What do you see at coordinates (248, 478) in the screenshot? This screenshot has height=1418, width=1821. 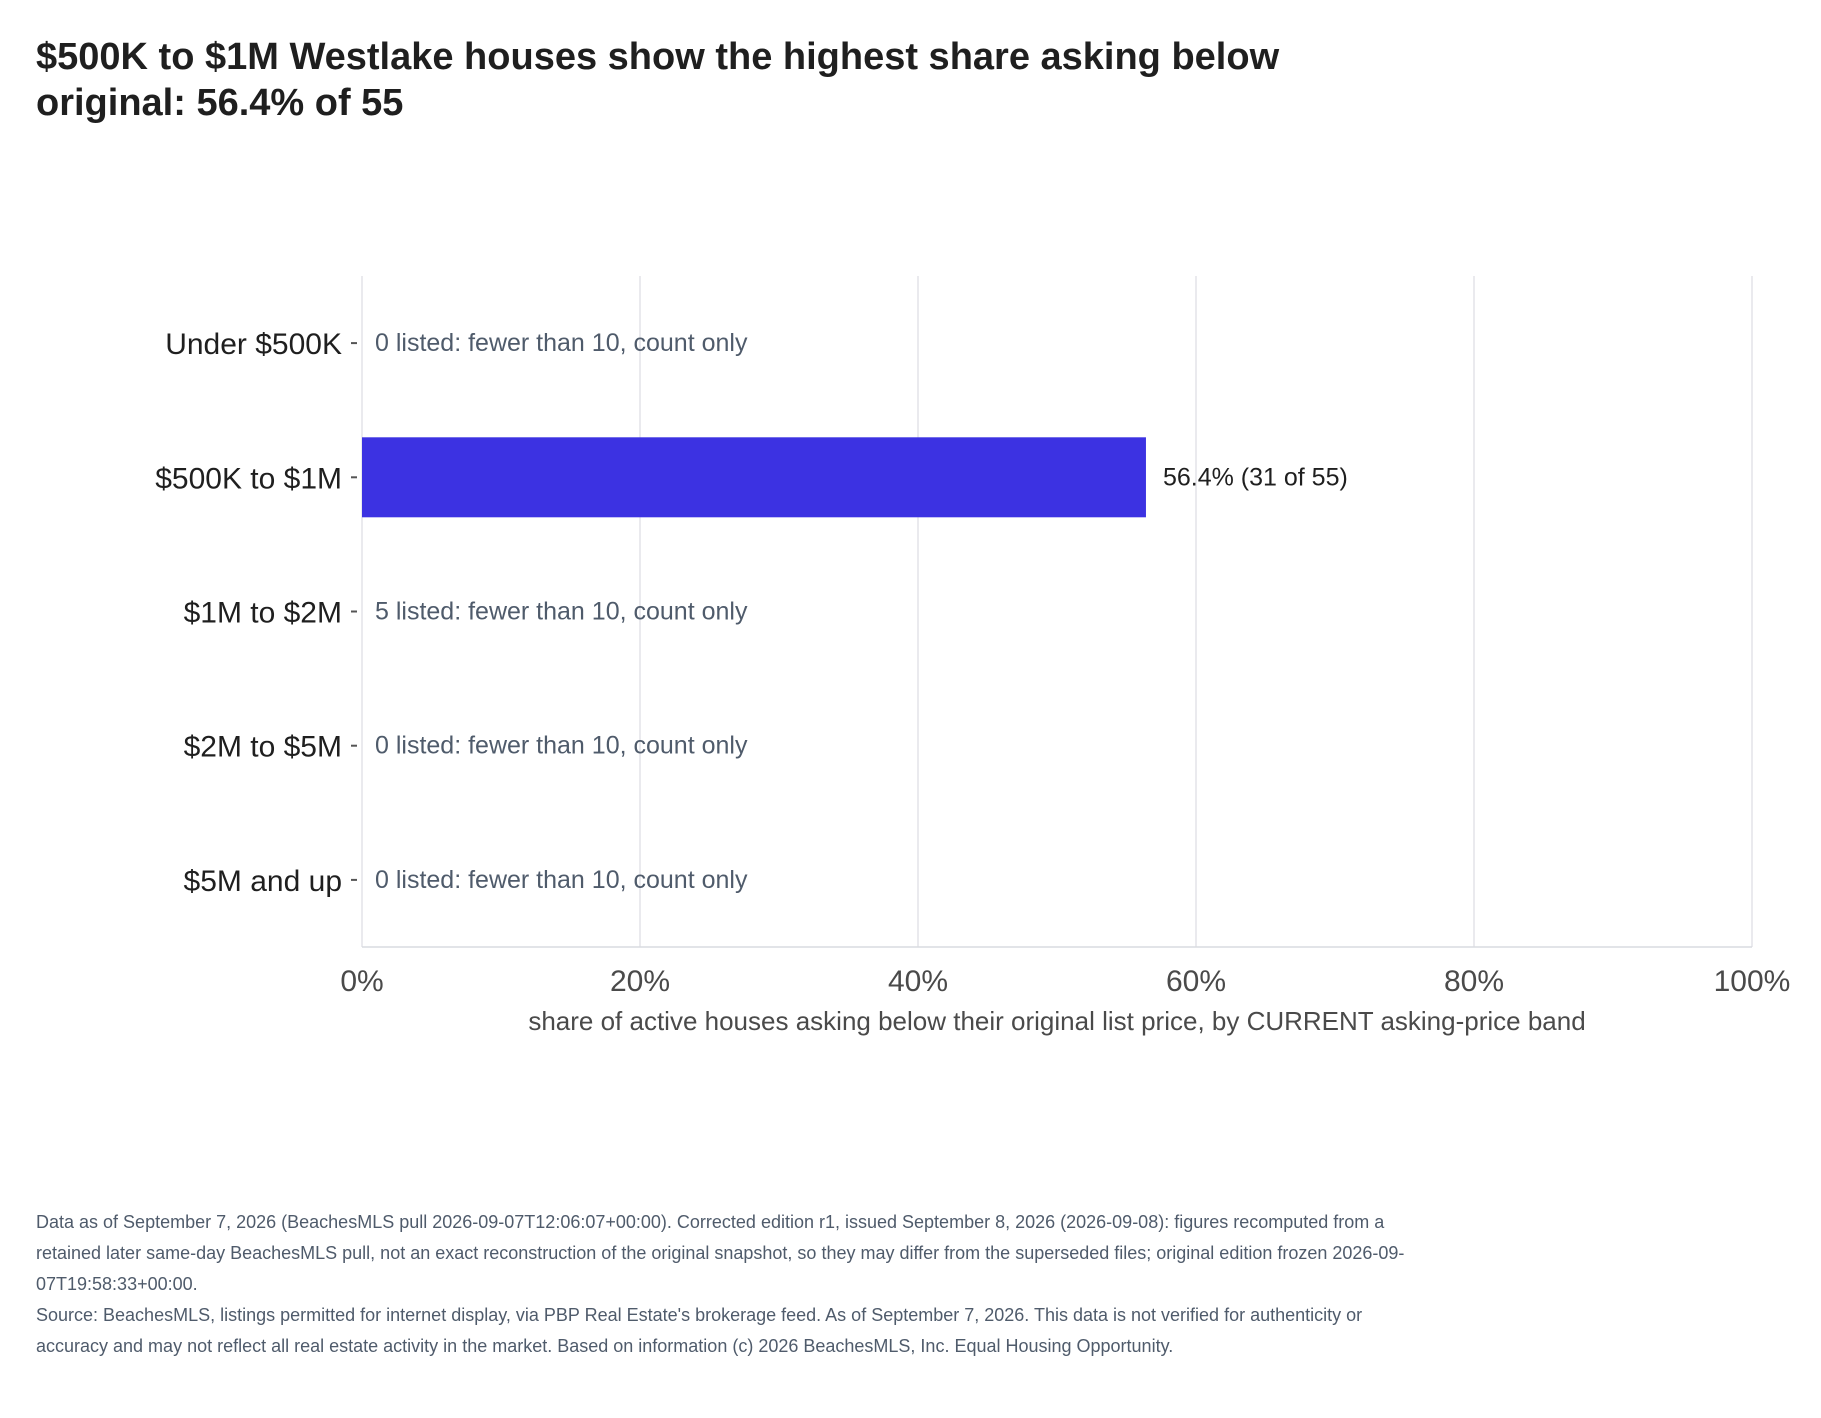 I see `y-tick-label: $500K to $1M` at bounding box center [248, 478].